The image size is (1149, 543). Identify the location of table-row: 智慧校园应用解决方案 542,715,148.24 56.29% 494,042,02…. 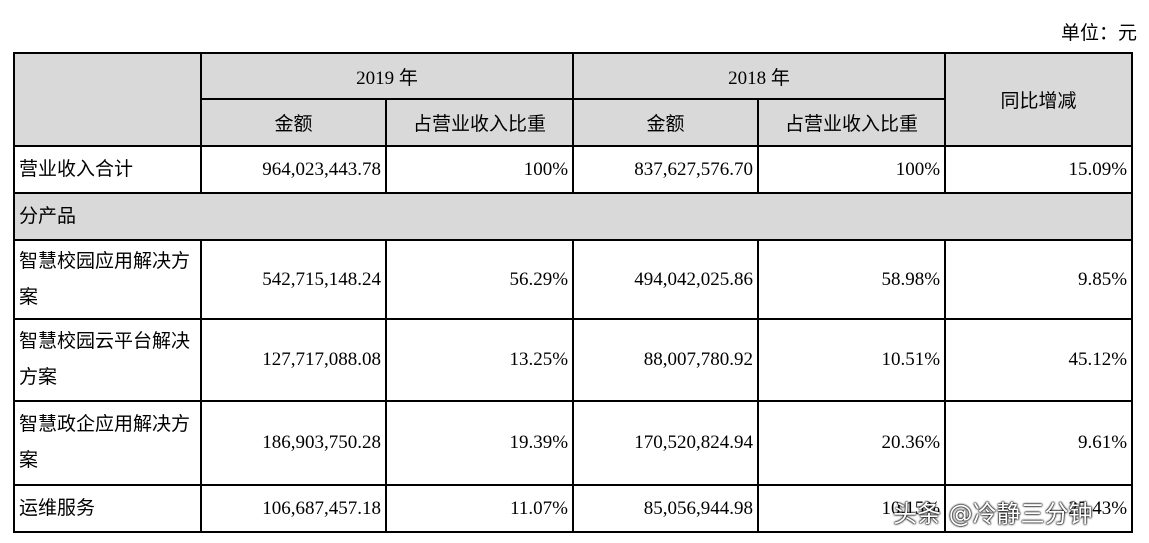
(573, 279).